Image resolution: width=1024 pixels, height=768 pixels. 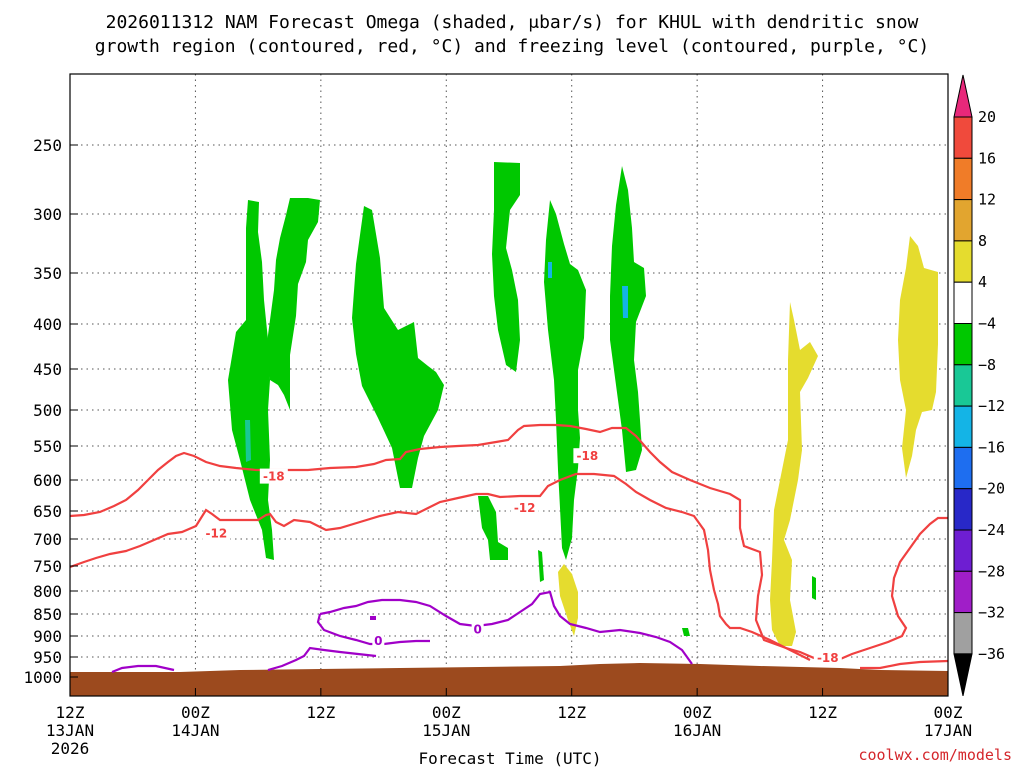 I want to click on y-tick-label-700: 700, so click(x=47, y=539).